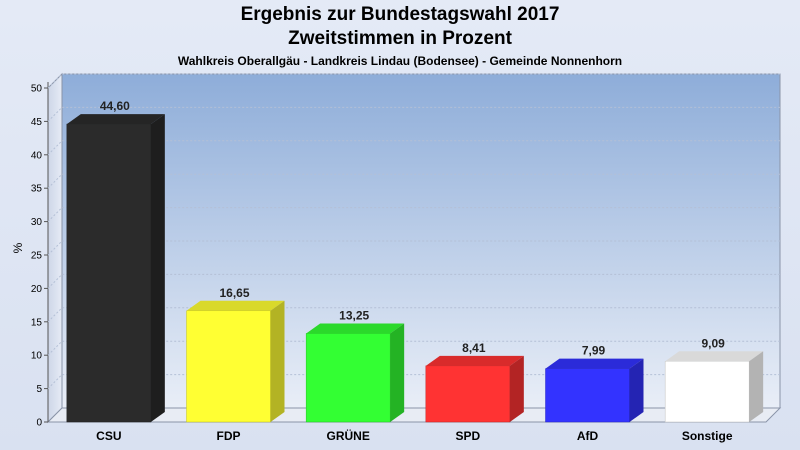  What do you see at coordinates (474, 348) in the screenshot?
I see `bar-value-label: 8,41` at bounding box center [474, 348].